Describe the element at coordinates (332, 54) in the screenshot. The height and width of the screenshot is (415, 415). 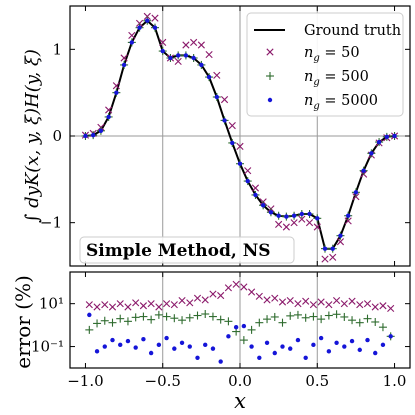
I see `legend-label-ng50: ng = 50` at that location.